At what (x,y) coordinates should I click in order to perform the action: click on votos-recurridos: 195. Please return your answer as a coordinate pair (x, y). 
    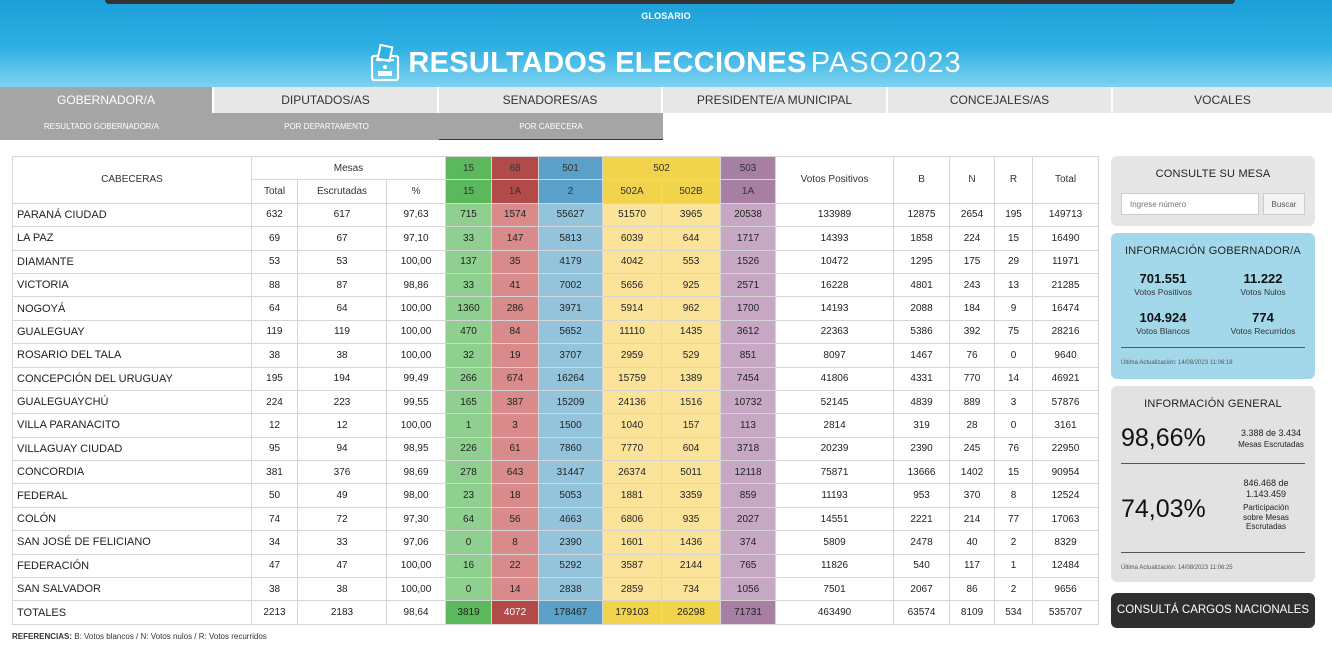
    Looking at the image, I should click on (1014, 215).